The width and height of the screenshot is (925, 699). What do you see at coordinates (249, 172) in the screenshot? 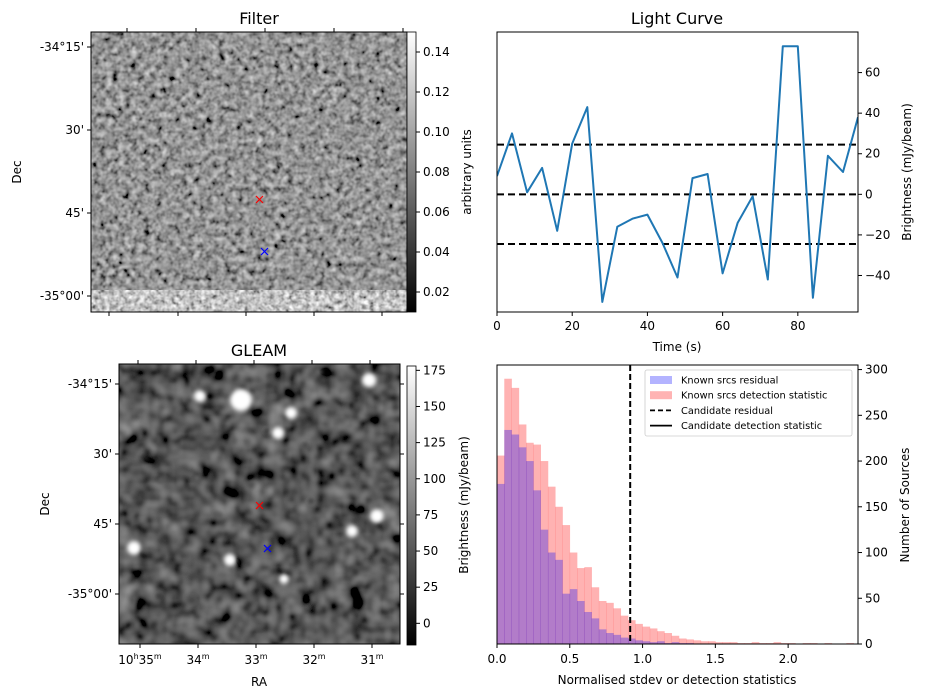
I see `filter-image` at bounding box center [249, 172].